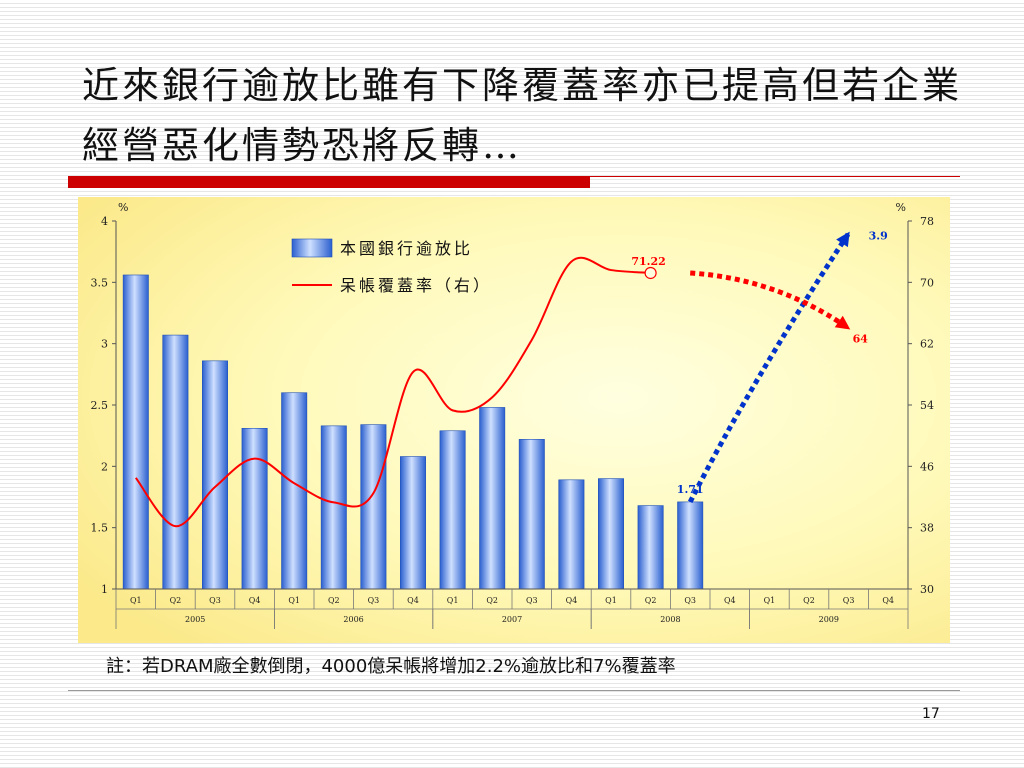 Image resolution: width=1024 pixels, height=768 pixels. I want to click on left-tick-label: 1, so click(104, 589).